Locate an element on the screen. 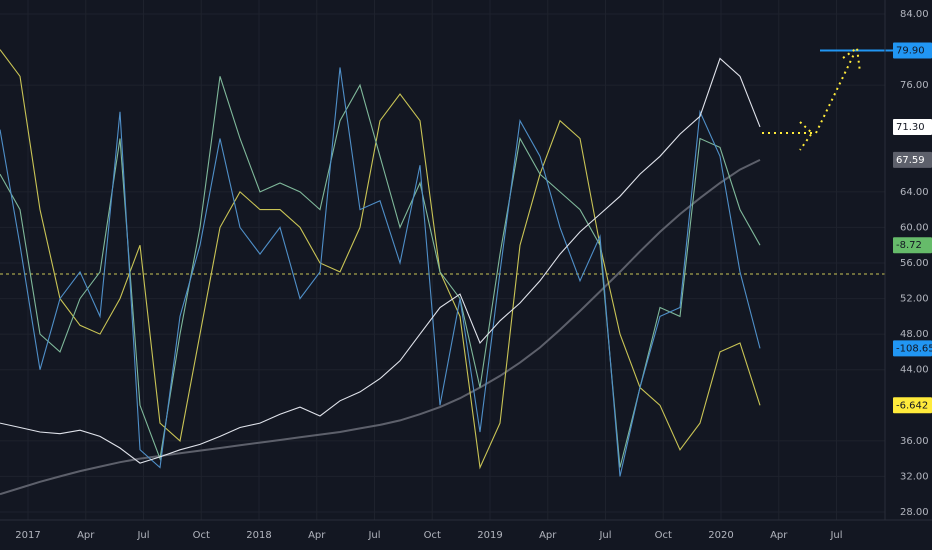 The image size is (932, 550). price-label: -8.72 is located at coordinates (909, 245).